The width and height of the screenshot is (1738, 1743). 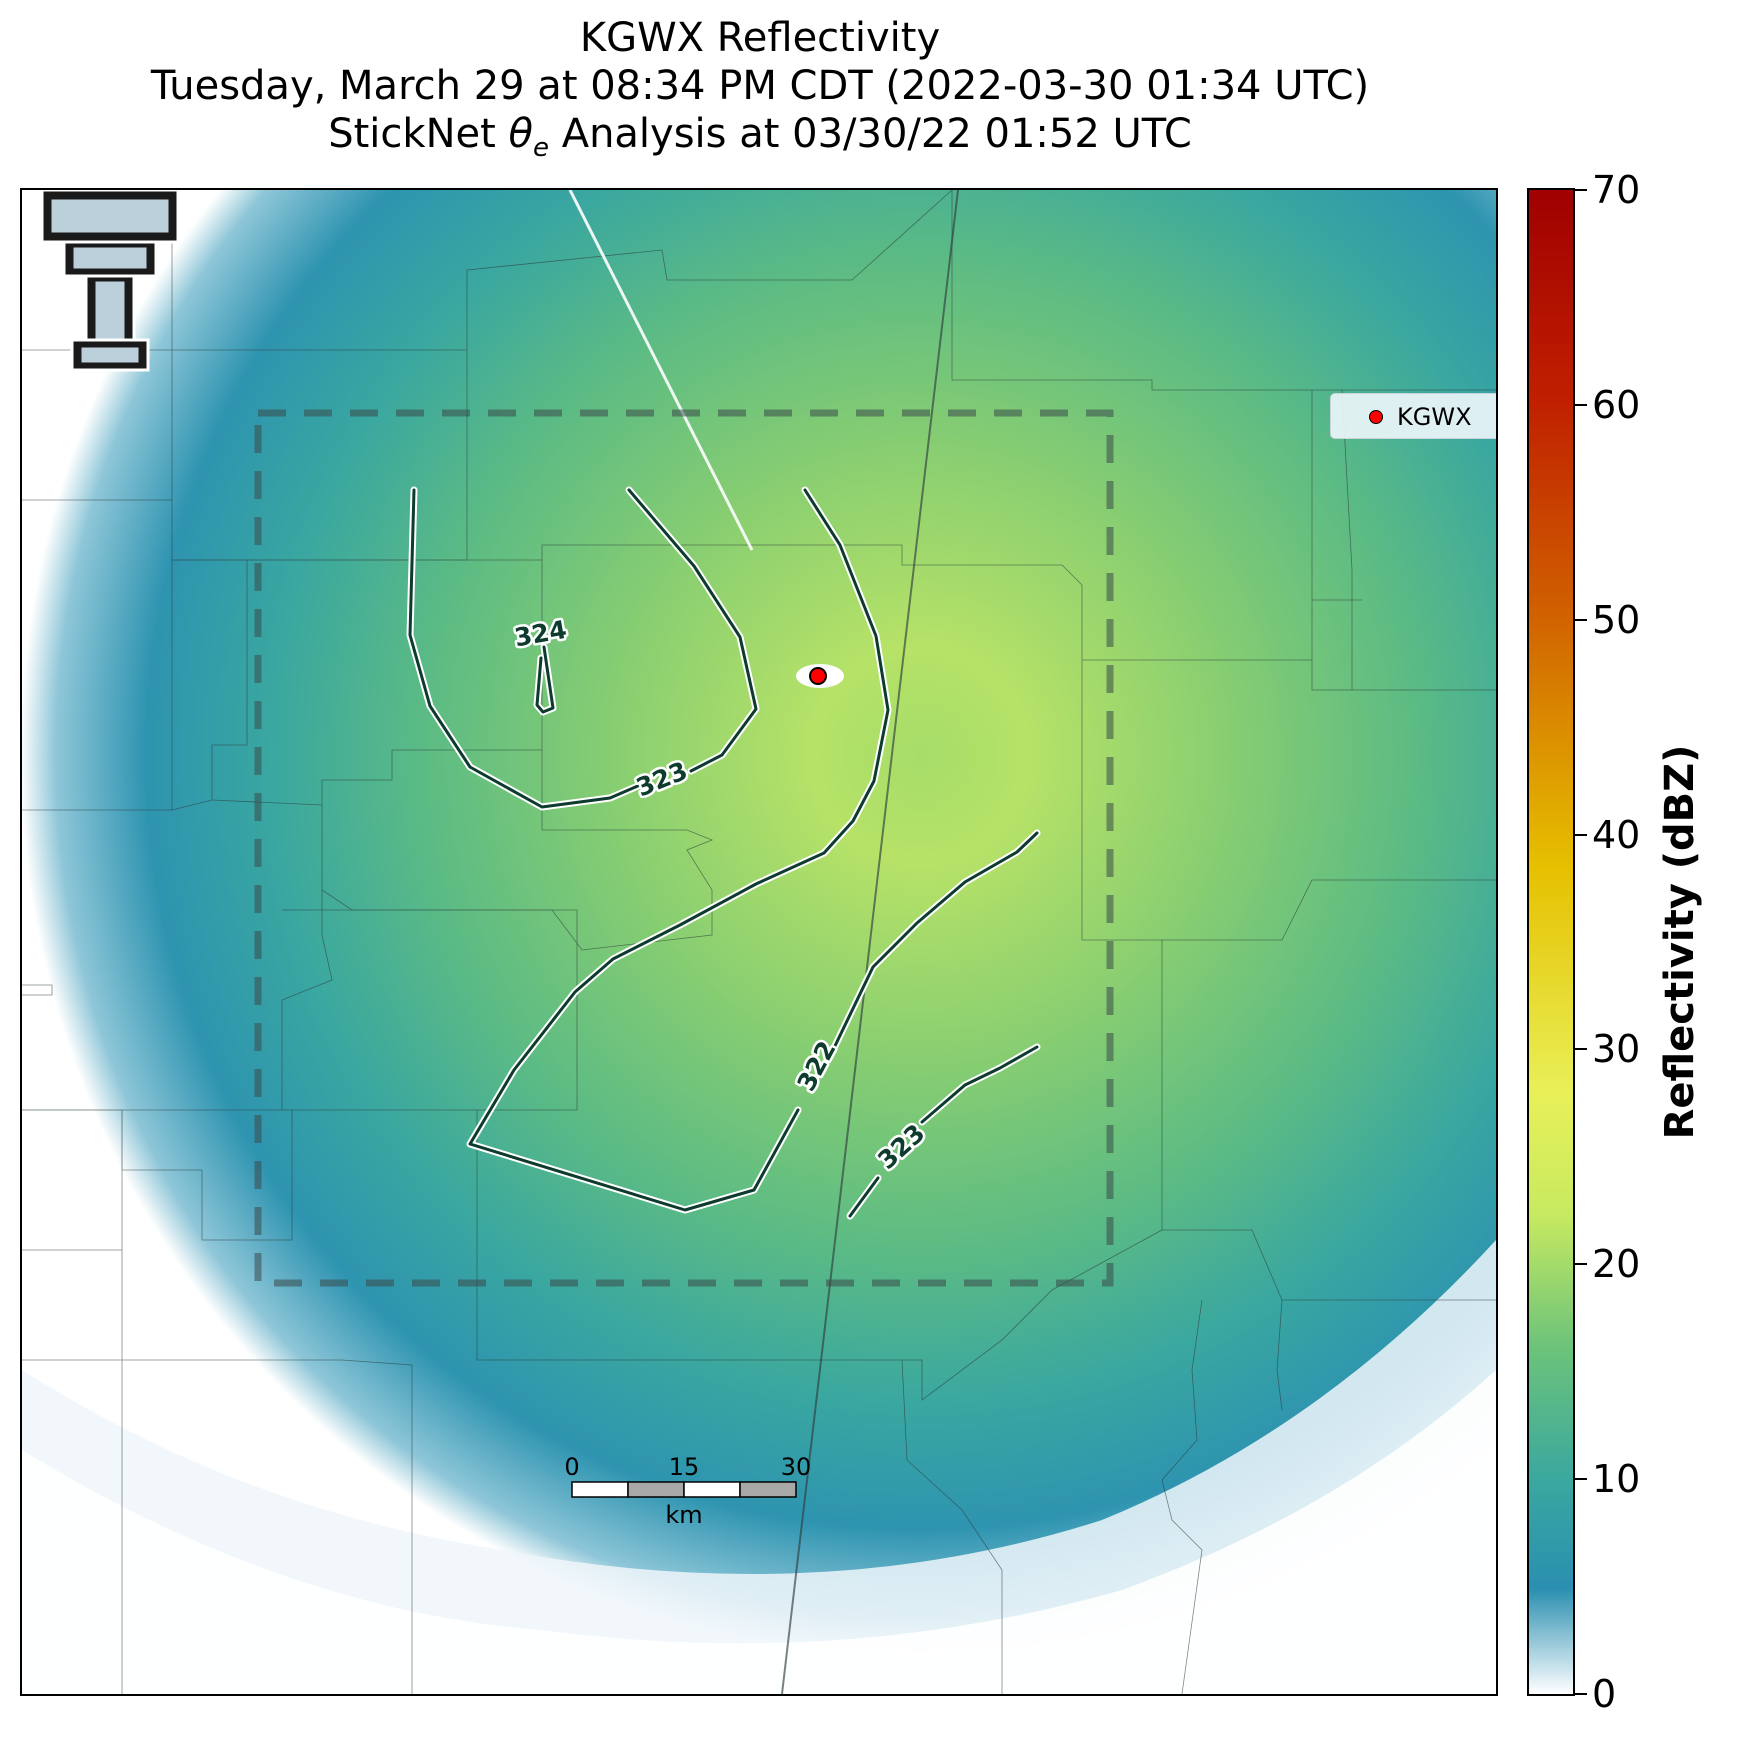 What do you see at coordinates (1616, 1049) in the screenshot?
I see `colorbar-tick-label: 30` at bounding box center [1616, 1049].